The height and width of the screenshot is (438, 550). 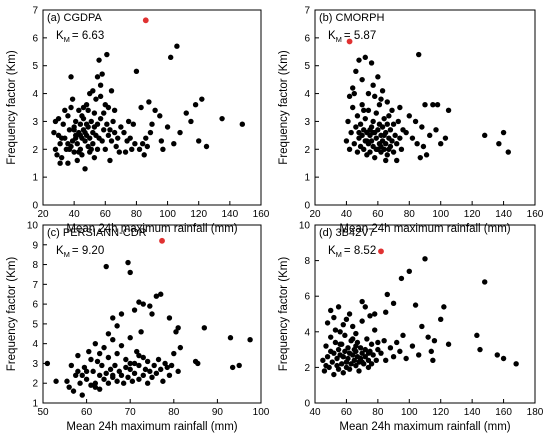 I want to click on km-label: KM = 6.63, so click(x=80, y=37).